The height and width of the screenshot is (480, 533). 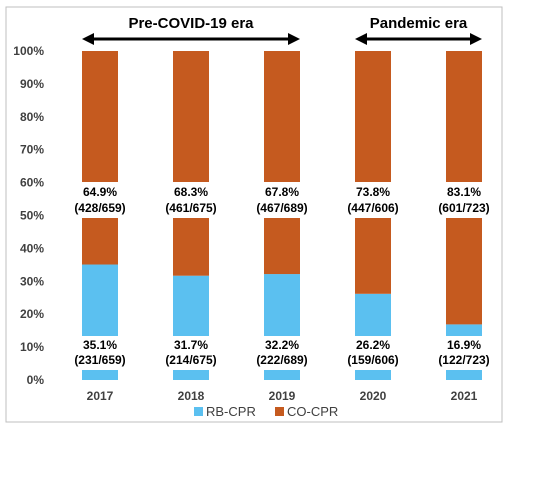 What do you see at coordinates (231, 411) in the screenshot?
I see `legend-label: RB-CPR` at bounding box center [231, 411].